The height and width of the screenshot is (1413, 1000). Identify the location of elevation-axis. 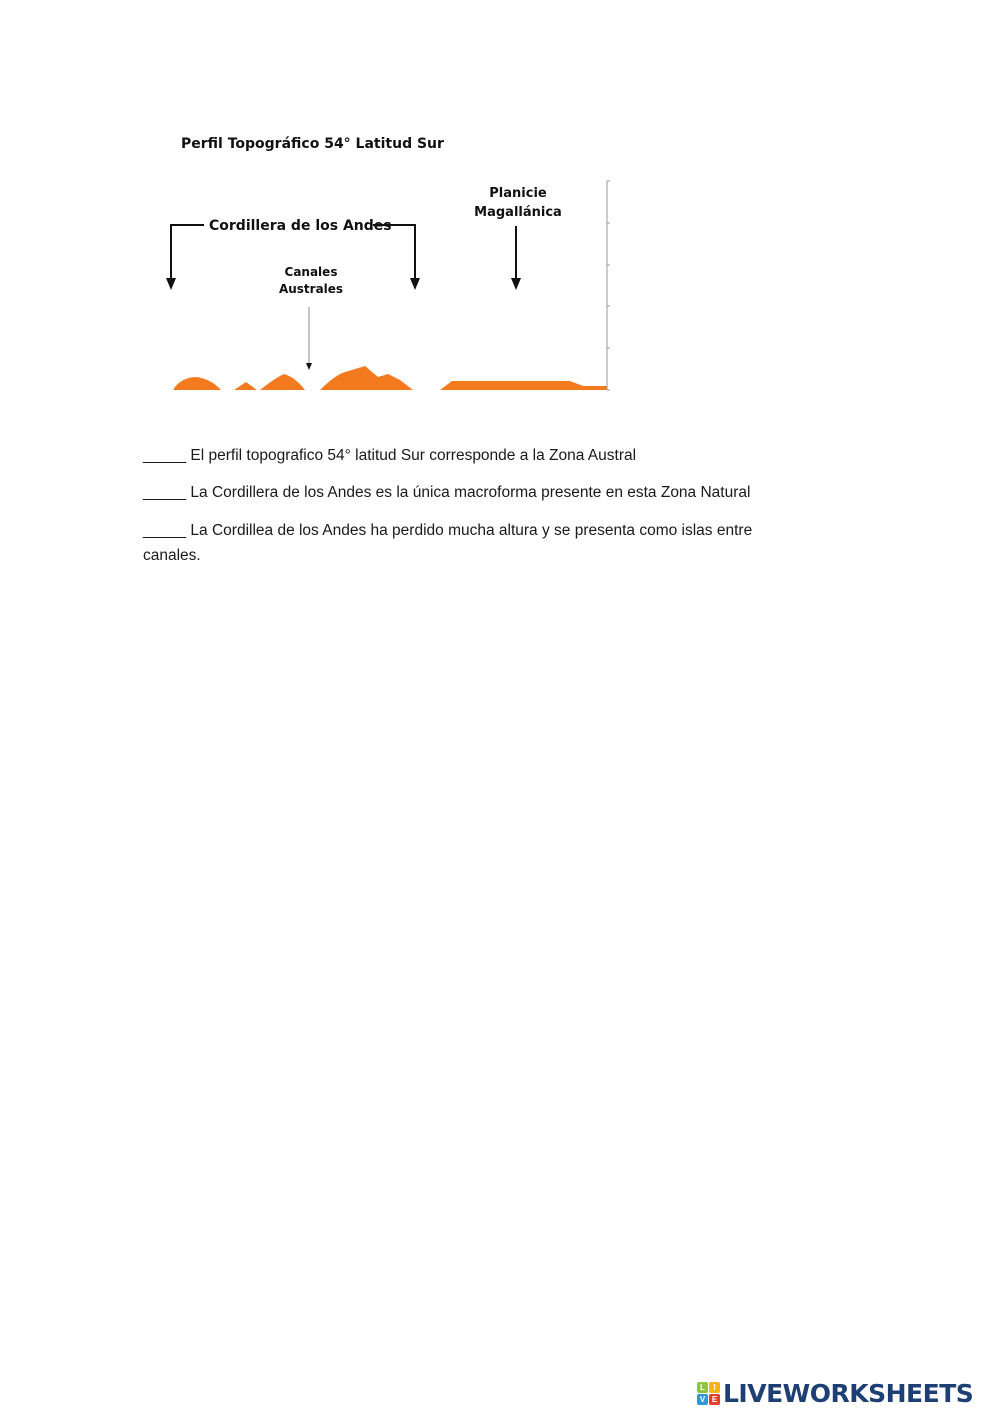
(608, 285).